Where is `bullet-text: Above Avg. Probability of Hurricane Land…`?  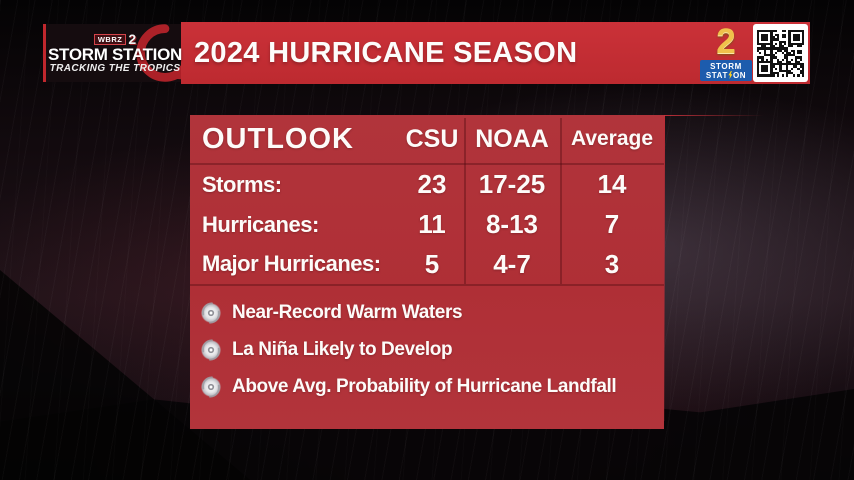 bullet-text: Above Avg. Probability of Hurricane Land… is located at coordinates (424, 386).